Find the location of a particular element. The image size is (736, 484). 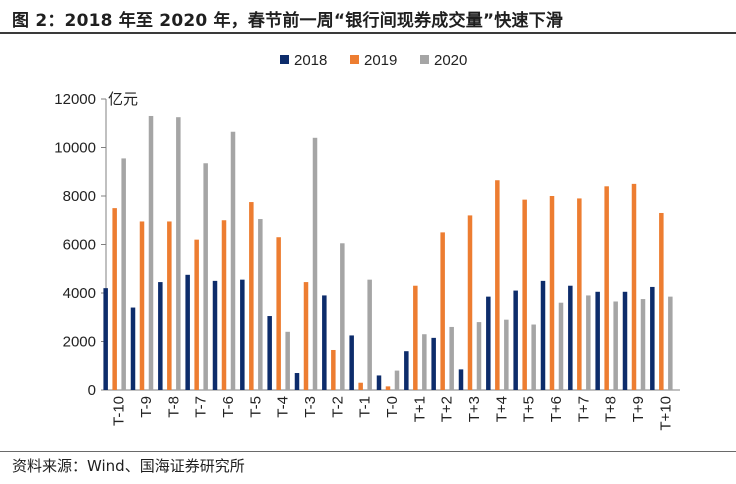

bar-2019-T+10 is located at coordinates (661, 301).